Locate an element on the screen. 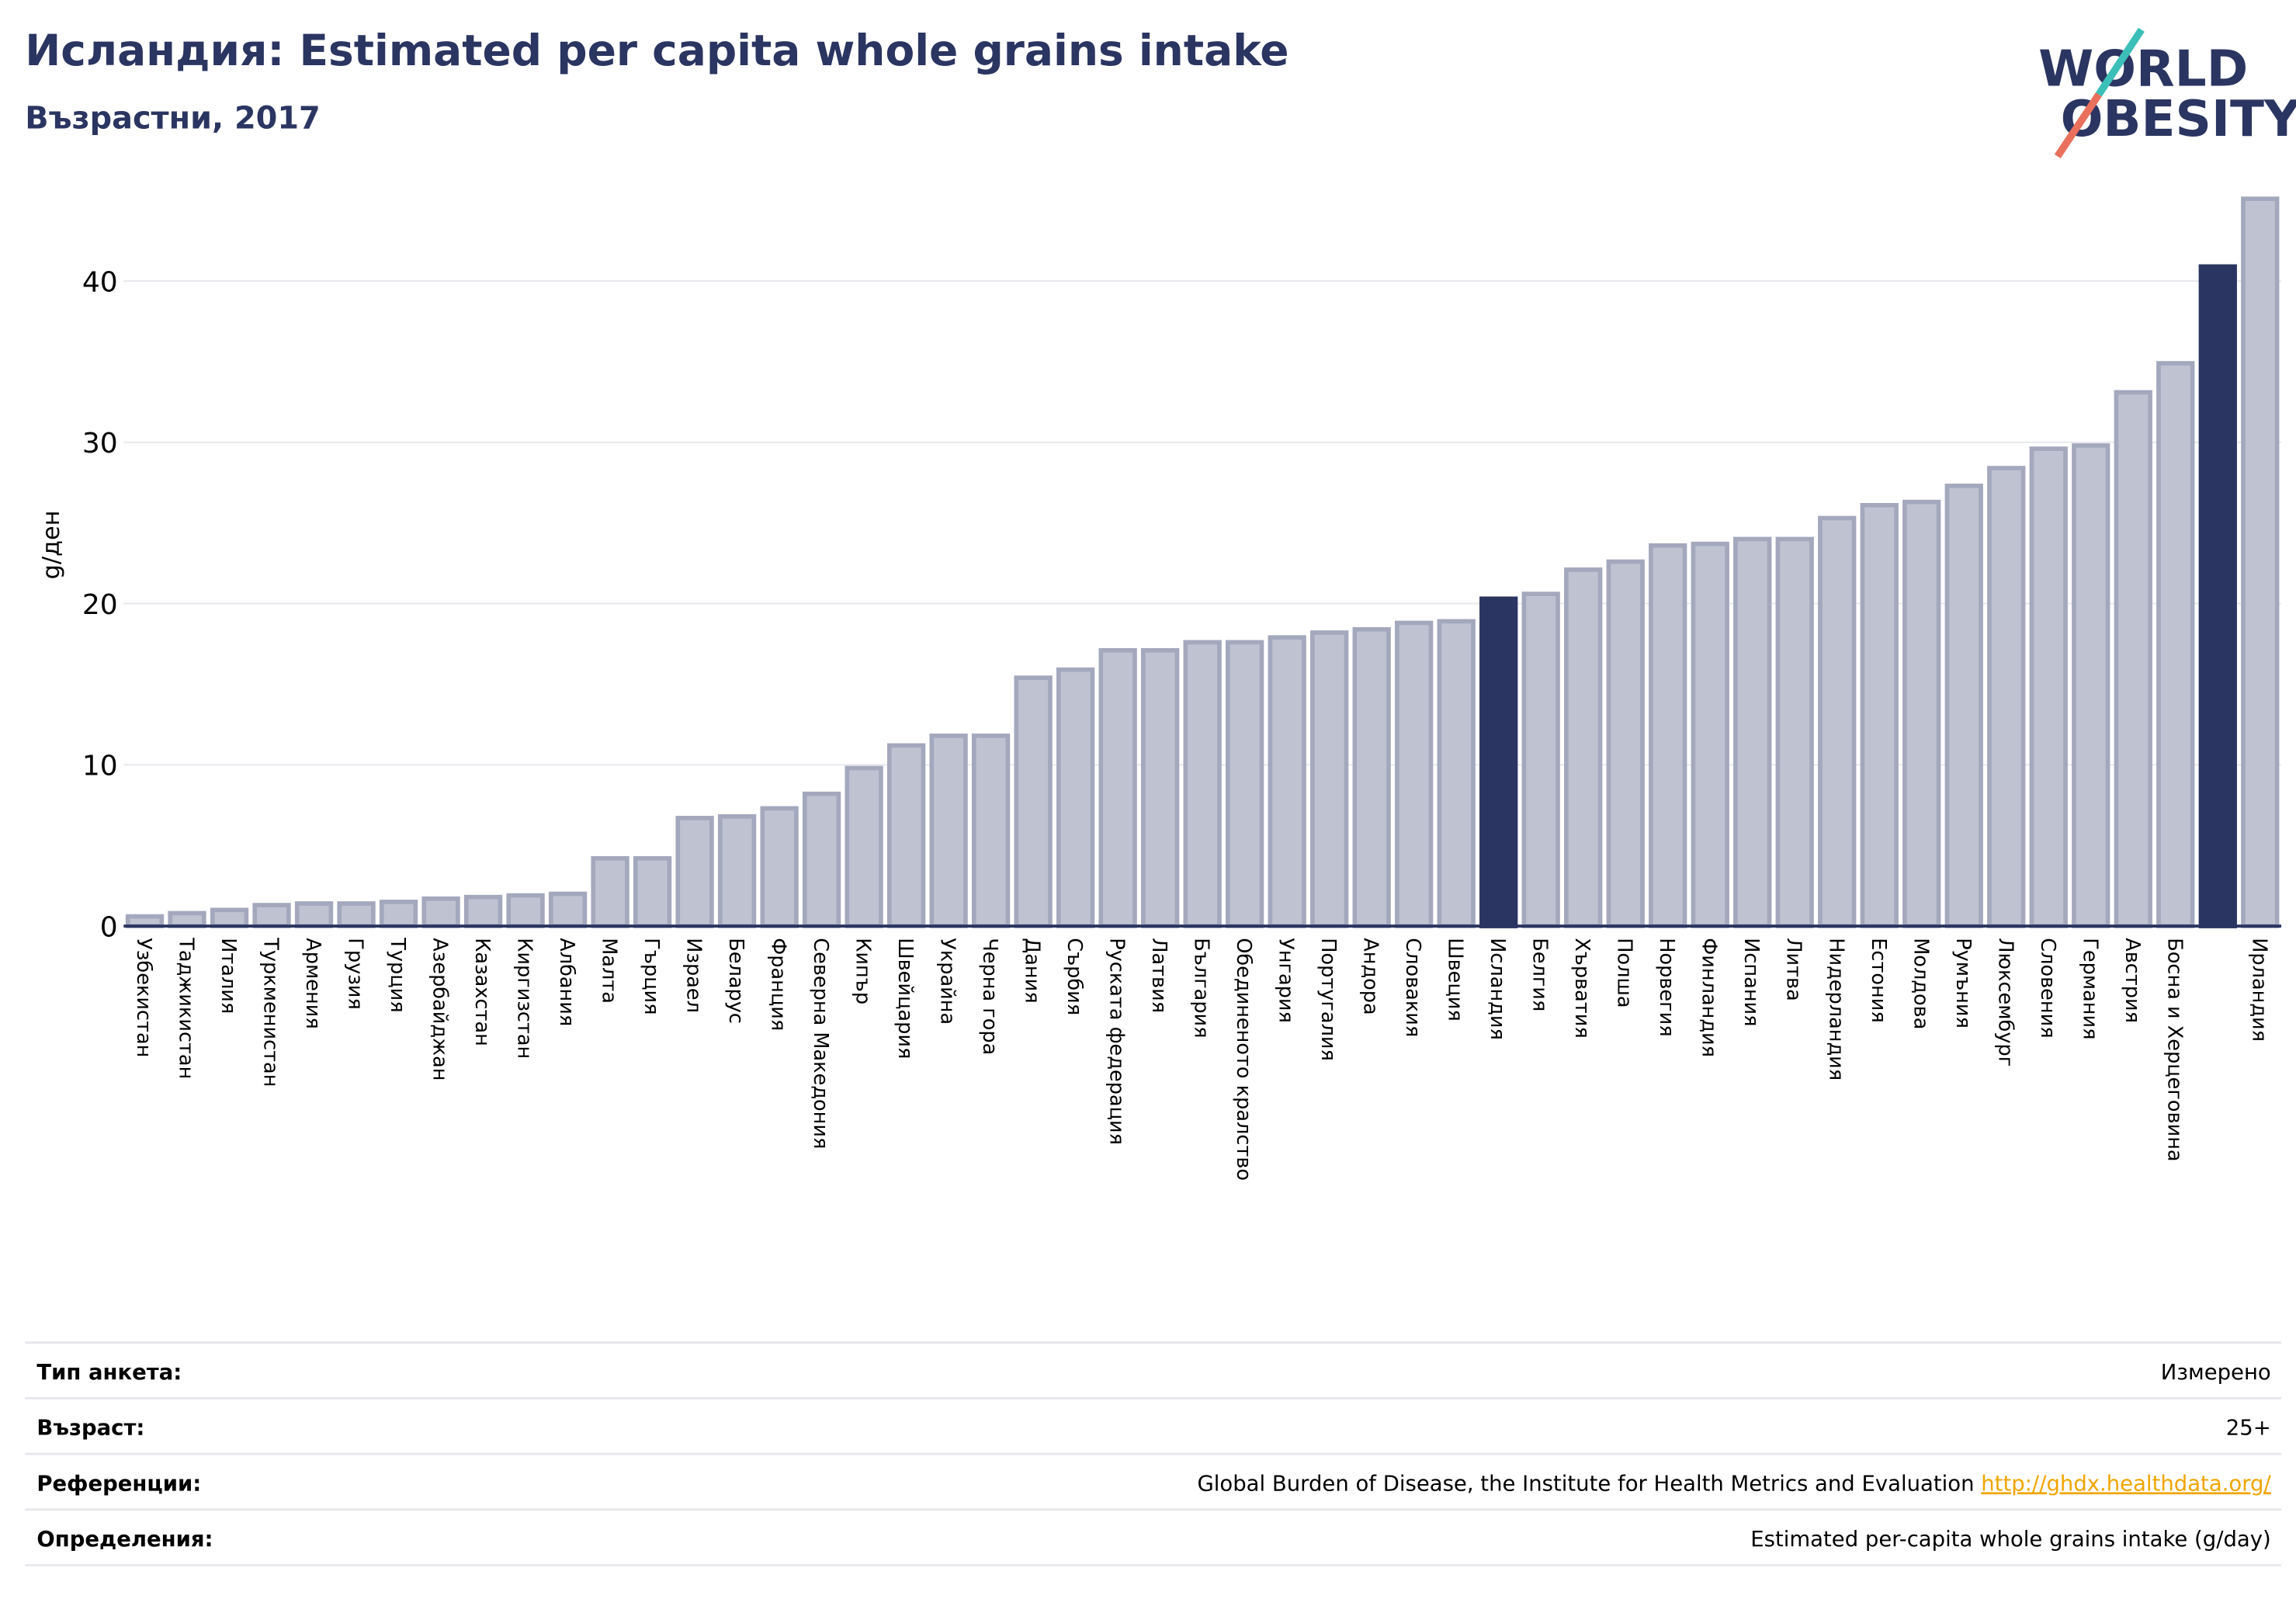 The width and height of the screenshot is (2296, 1599). logo-text: WORLD is located at coordinates (2143, 69).